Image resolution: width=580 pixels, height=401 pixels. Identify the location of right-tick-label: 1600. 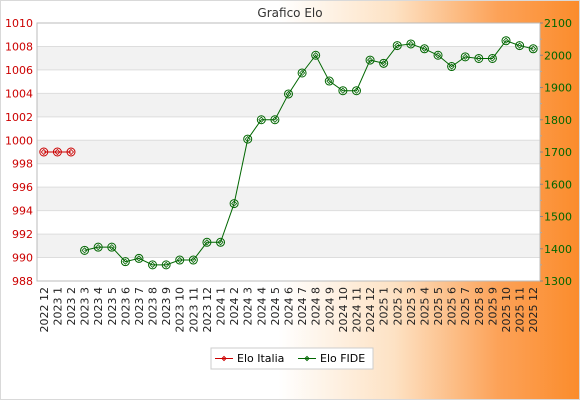
(558, 184).